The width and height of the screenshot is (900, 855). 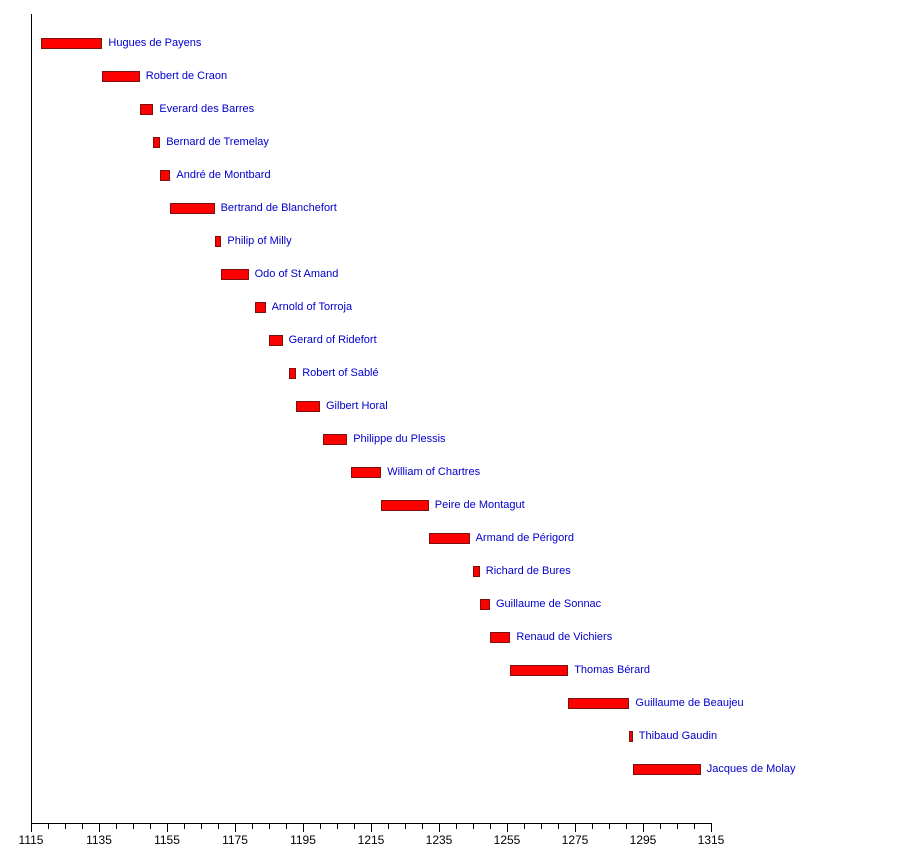 I want to click on bar-label: Hugues de Payens, so click(x=155, y=43).